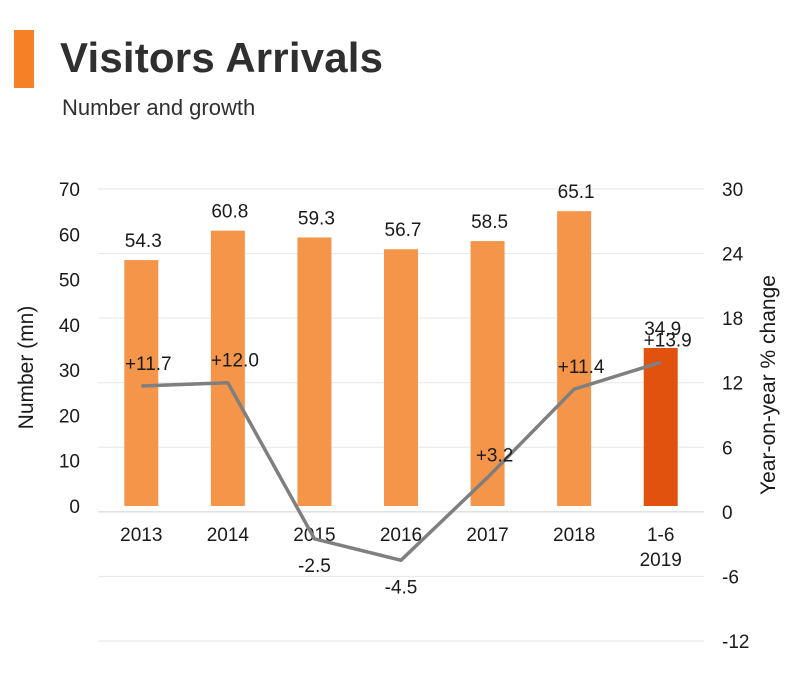  Describe the element at coordinates (69, 326) in the screenshot. I see `y-tick-label: 40` at that location.